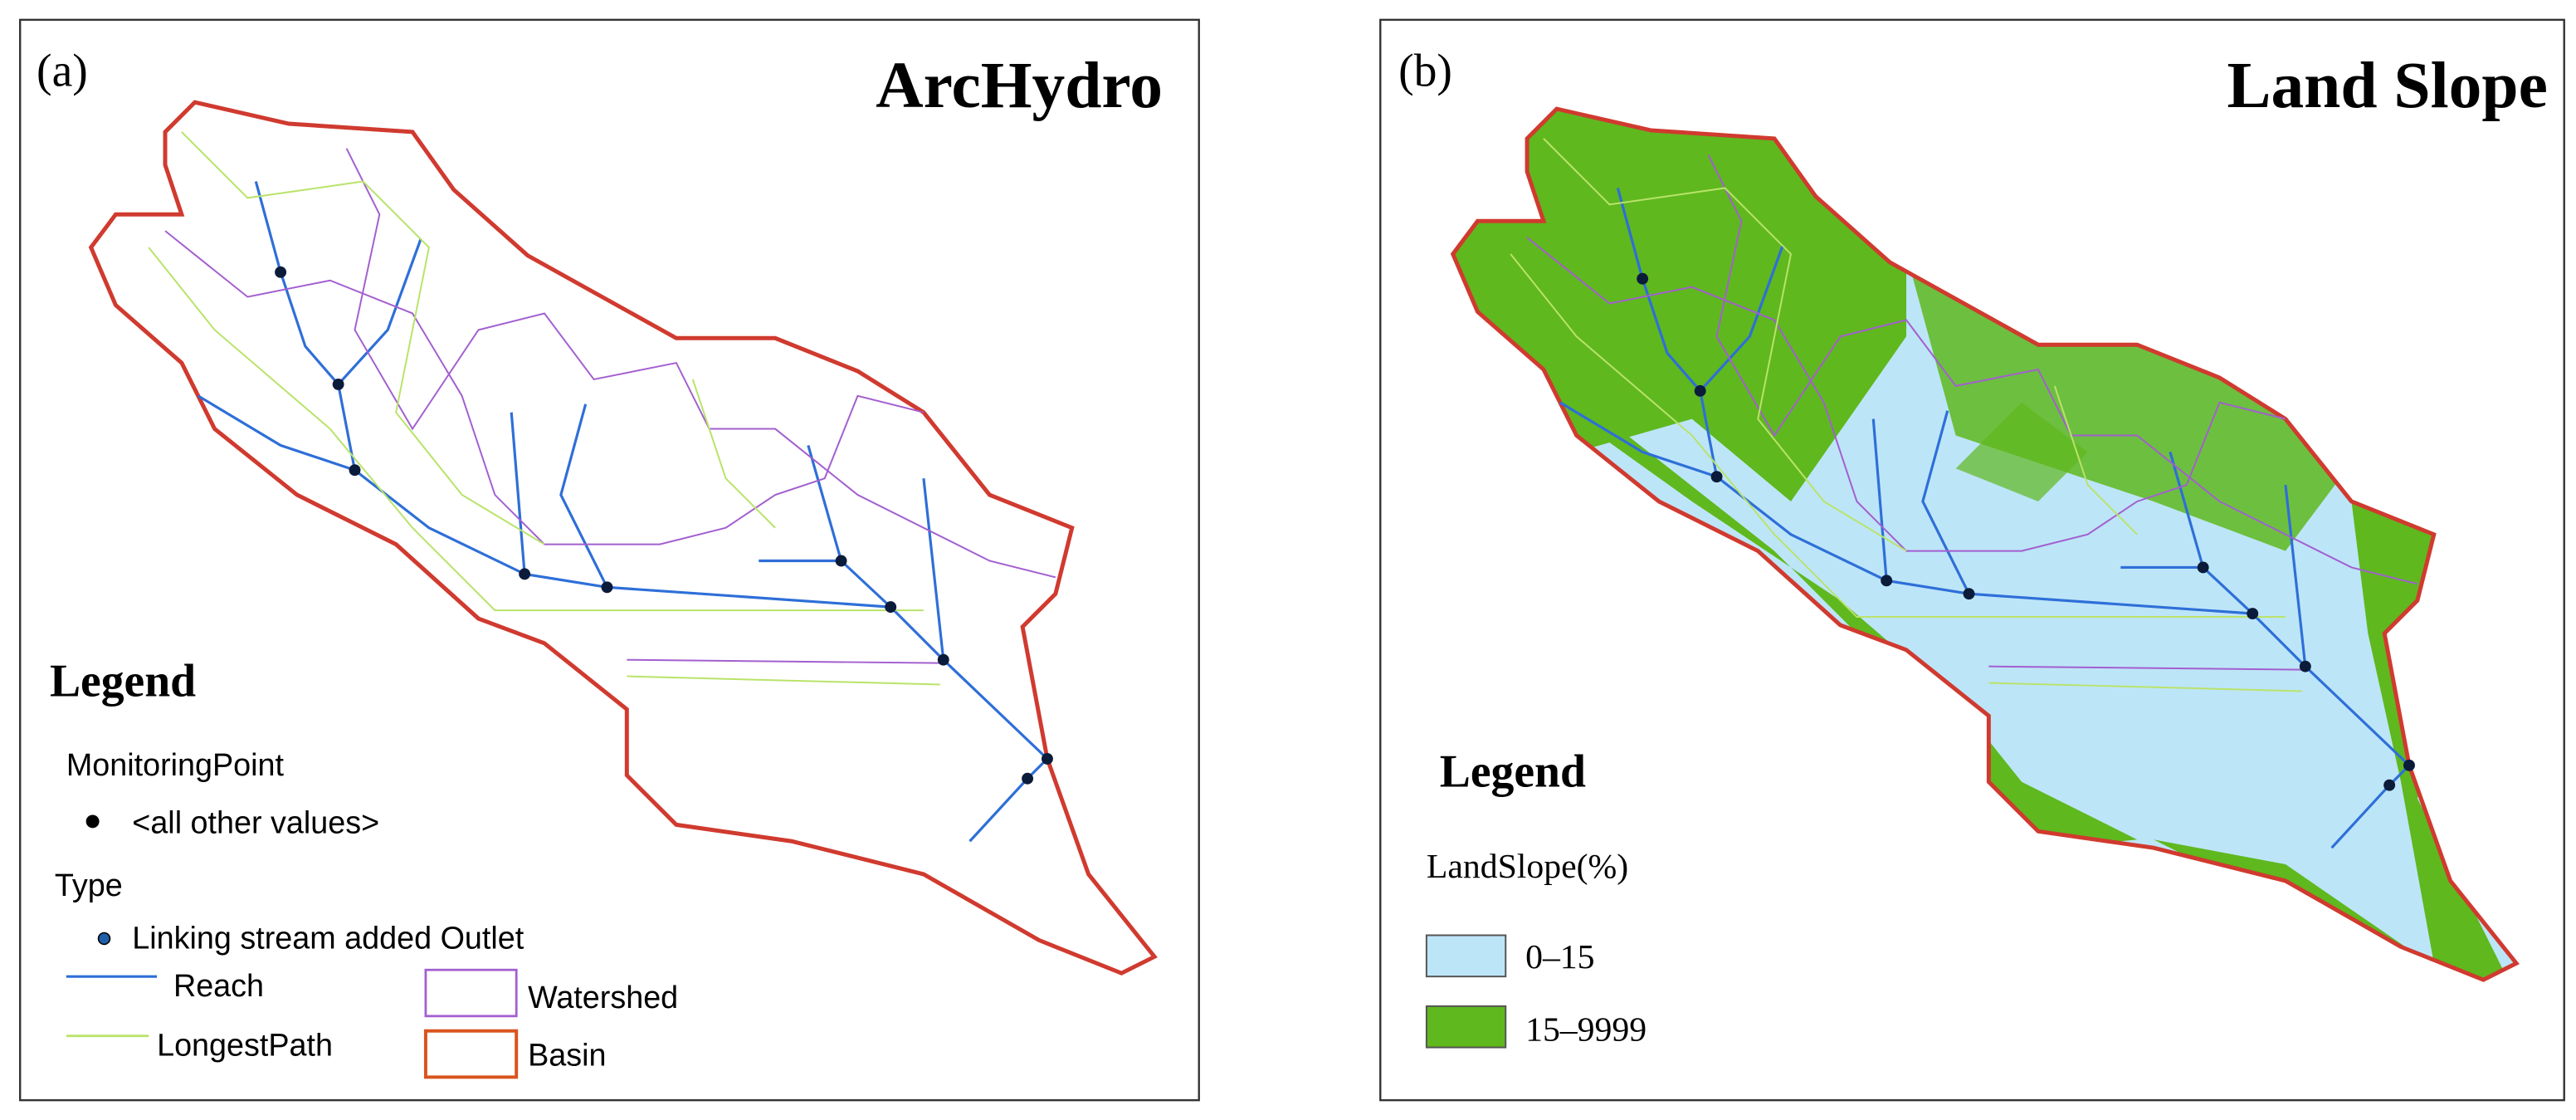 The image size is (2576, 1120). I want to click on panel-label: (a), so click(62, 71).